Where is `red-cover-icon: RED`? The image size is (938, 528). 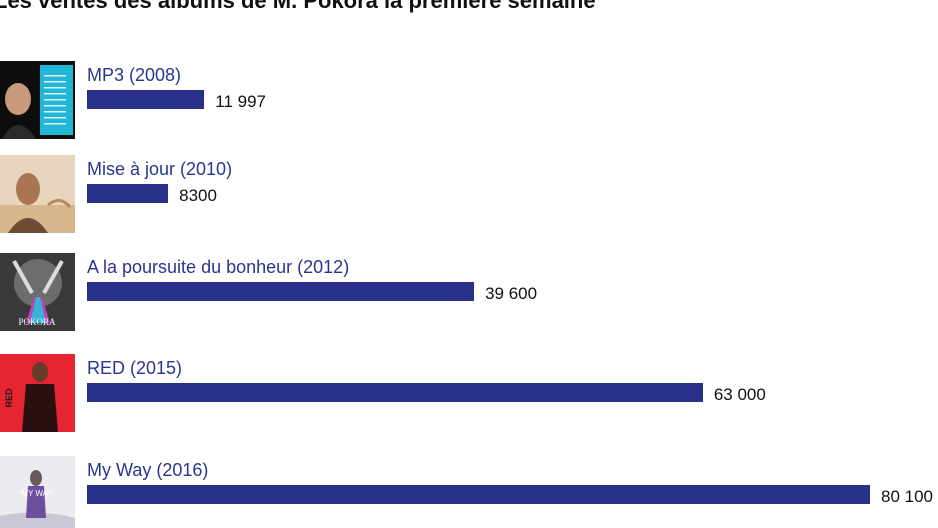
red-cover-icon: RED is located at coordinates (37, 393).